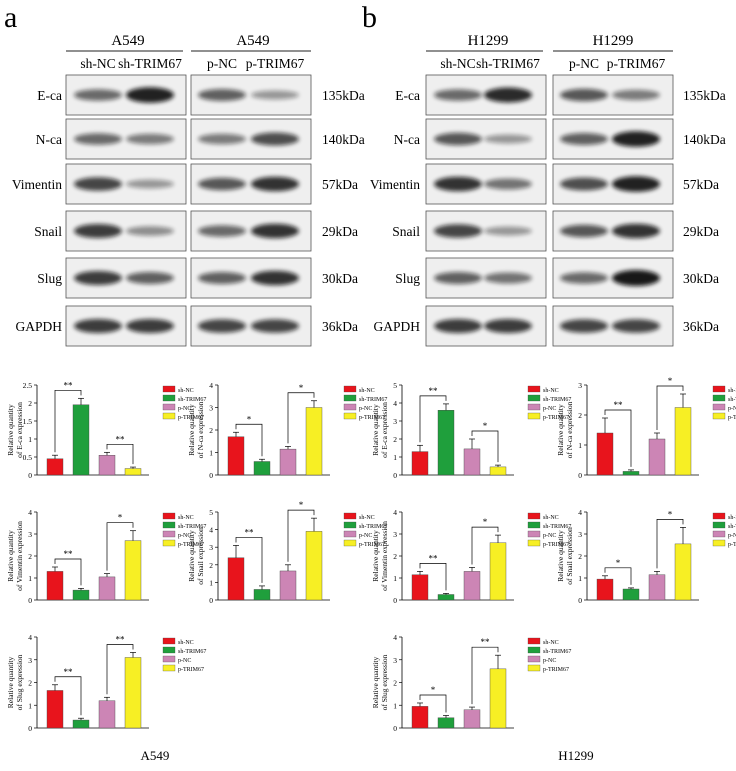  Describe the element at coordinates (407, 139) in the screenshot. I see `protein-label: N-ca` at that location.